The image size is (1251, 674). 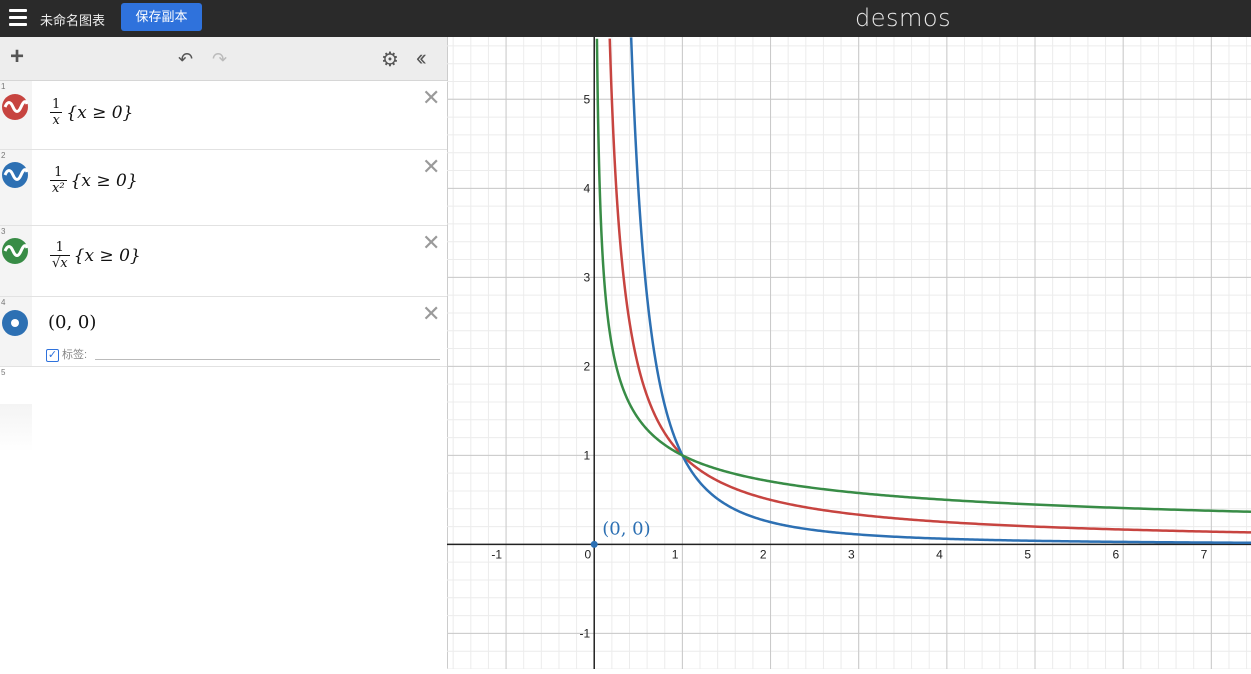 I want to click on x-tick-label: 4, so click(x=939, y=554).